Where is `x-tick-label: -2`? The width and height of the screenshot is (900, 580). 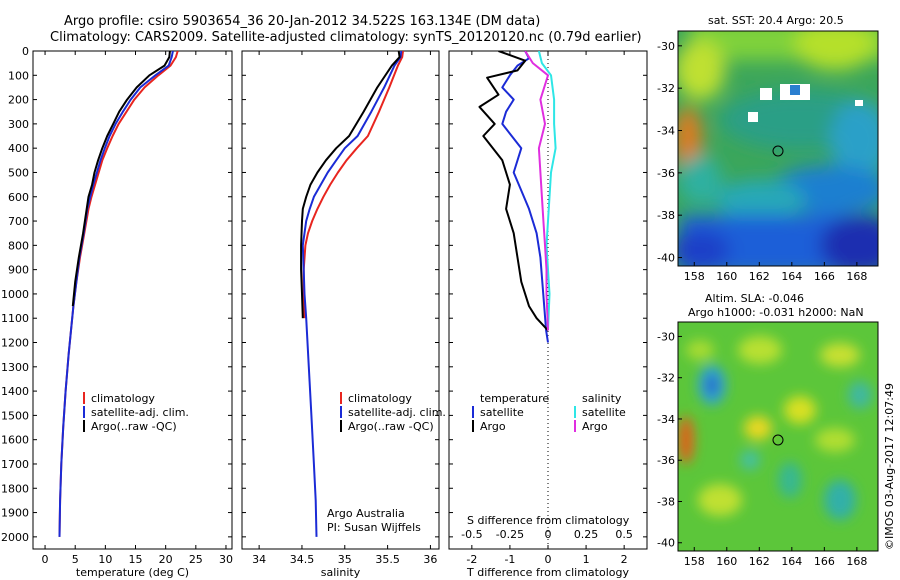 x-tick-label: -2 is located at coordinates (471, 559).